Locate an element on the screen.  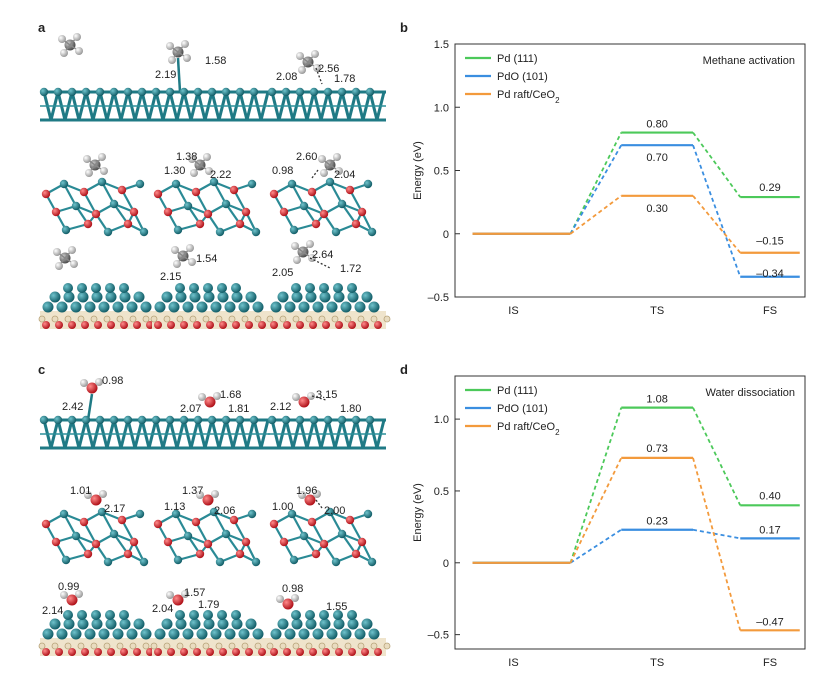
data-label: 0.29 is located at coordinates (769, 188).